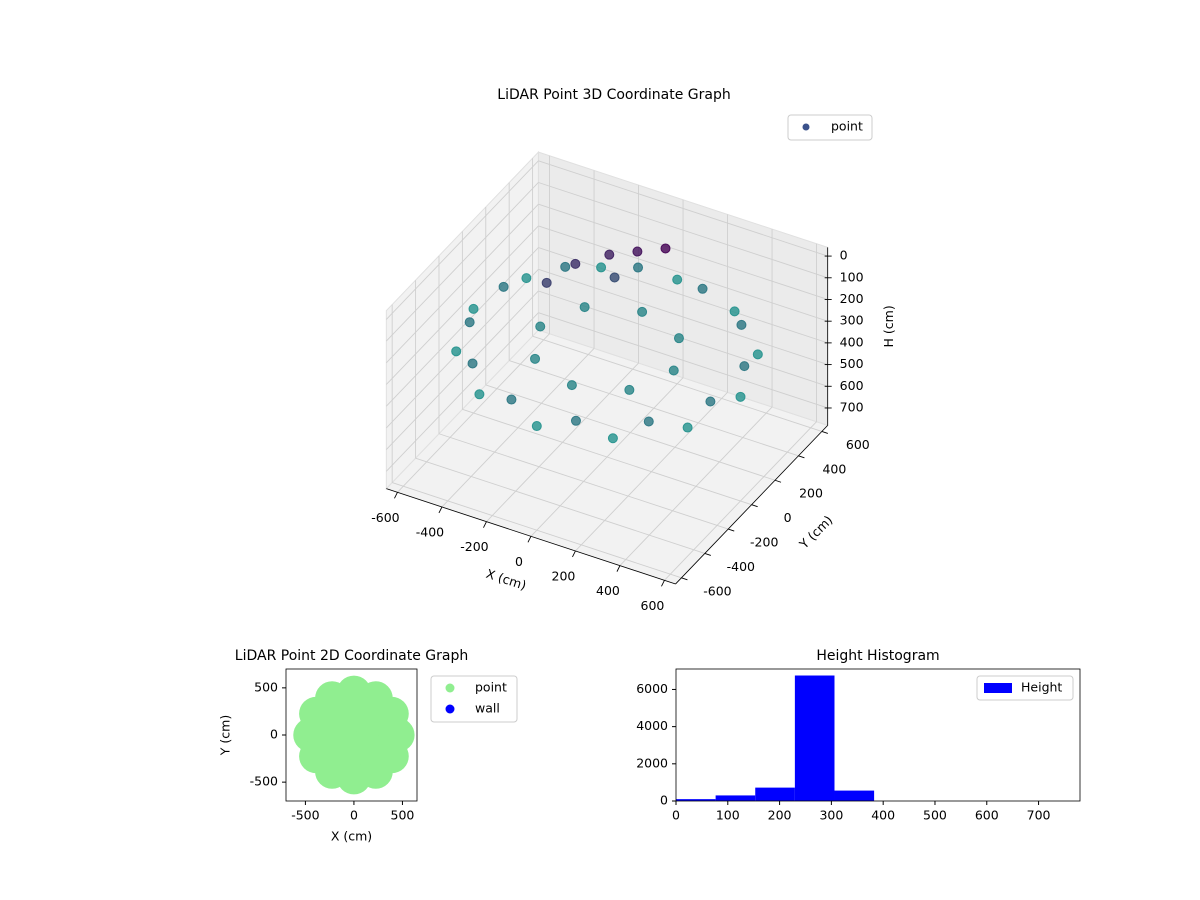  What do you see at coordinates (844, 255) in the screenshot?
I see `z-tick-label: 0` at bounding box center [844, 255].